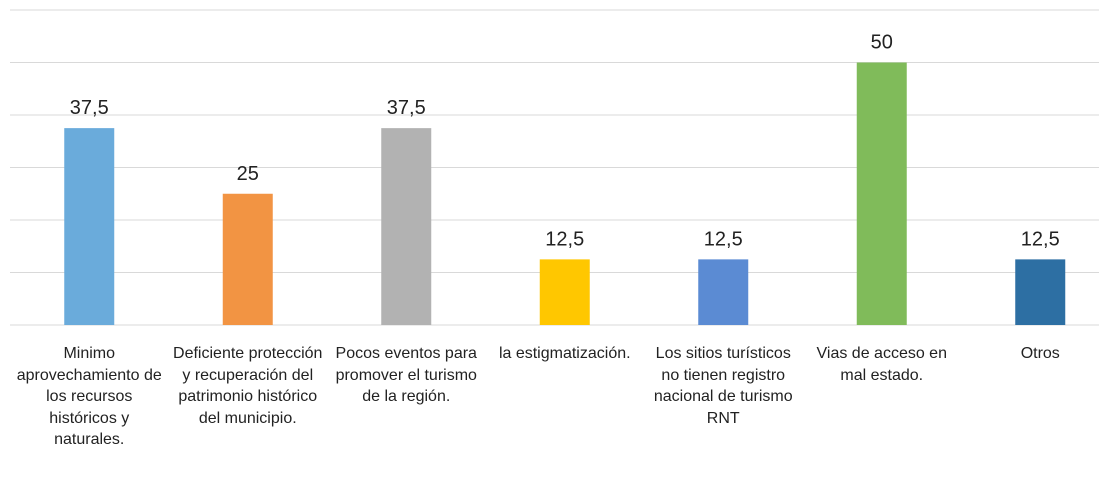 This screenshot has height=491, width=1109. What do you see at coordinates (882, 43) in the screenshot?
I see `data-label: 50` at bounding box center [882, 43].